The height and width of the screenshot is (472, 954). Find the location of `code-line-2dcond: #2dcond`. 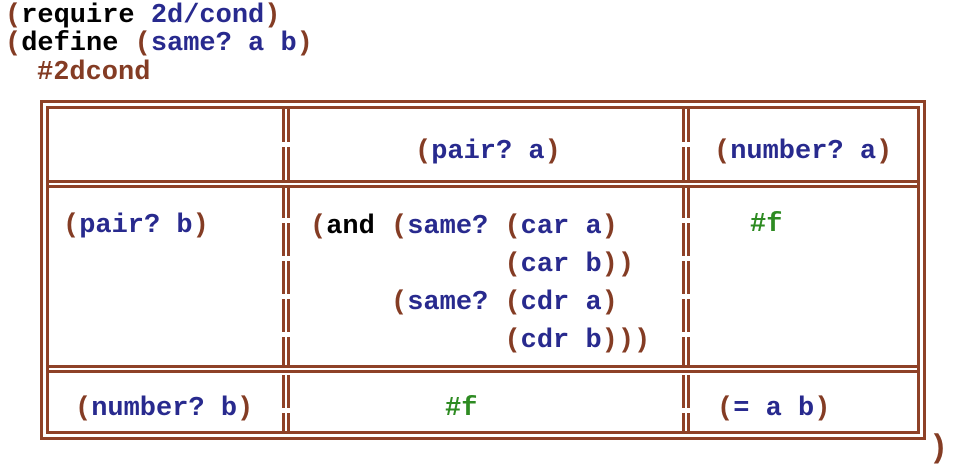

code-line-2dcond: #2dcond is located at coordinates (94, 73).